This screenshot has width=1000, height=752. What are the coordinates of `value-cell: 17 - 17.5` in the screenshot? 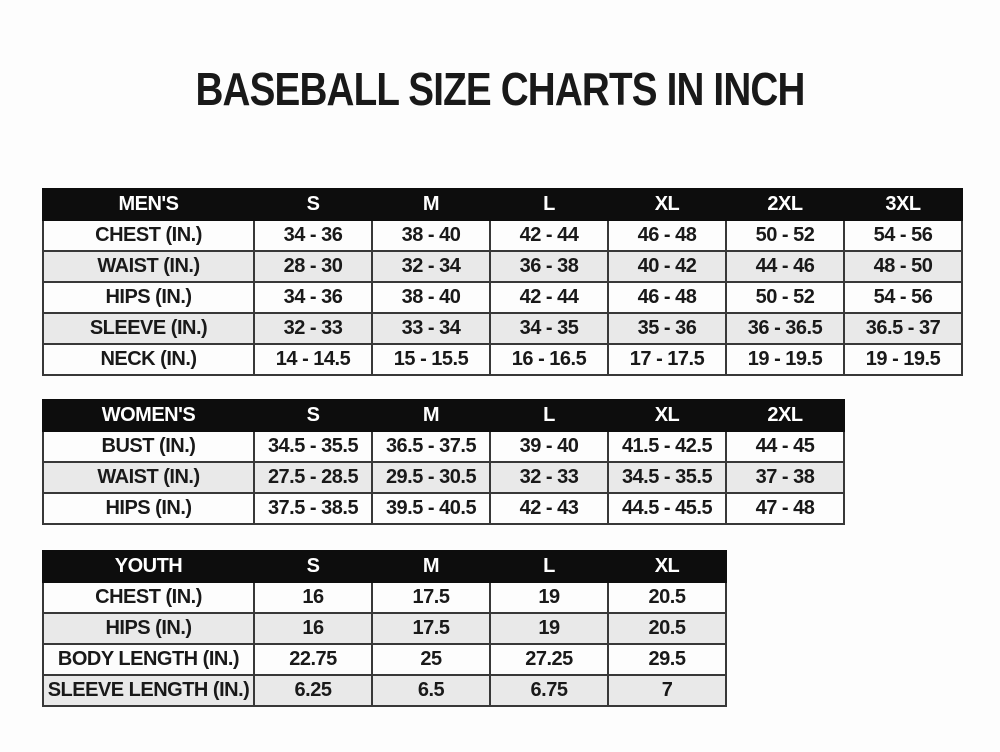 It's located at (667, 359).